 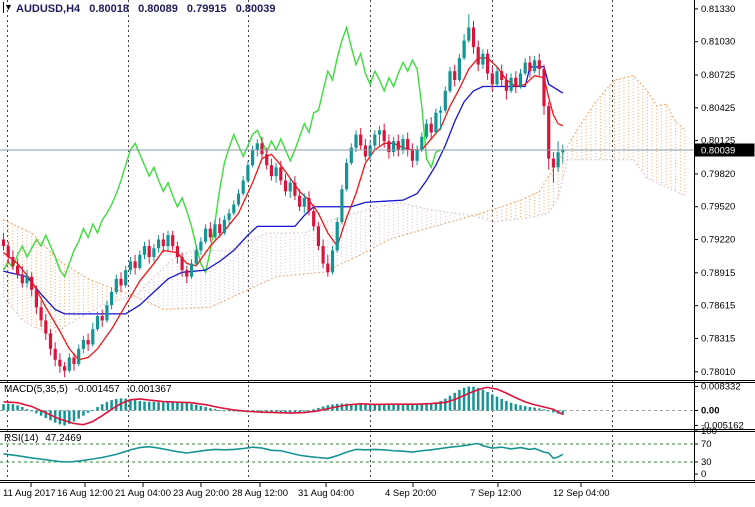 What do you see at coordinates (718, 174) in the screenshot?
I see `axis-label: 0.79820` at bounding box center [718, 174].